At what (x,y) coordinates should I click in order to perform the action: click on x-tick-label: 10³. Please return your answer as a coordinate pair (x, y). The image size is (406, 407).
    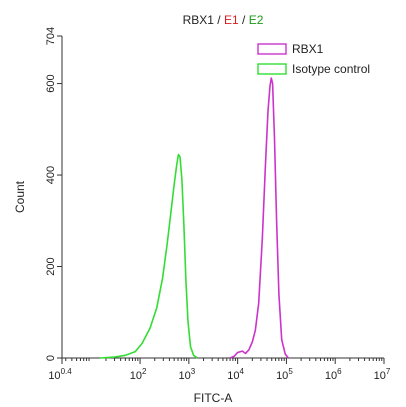
    Looking at the image, I should click on (186, 374).